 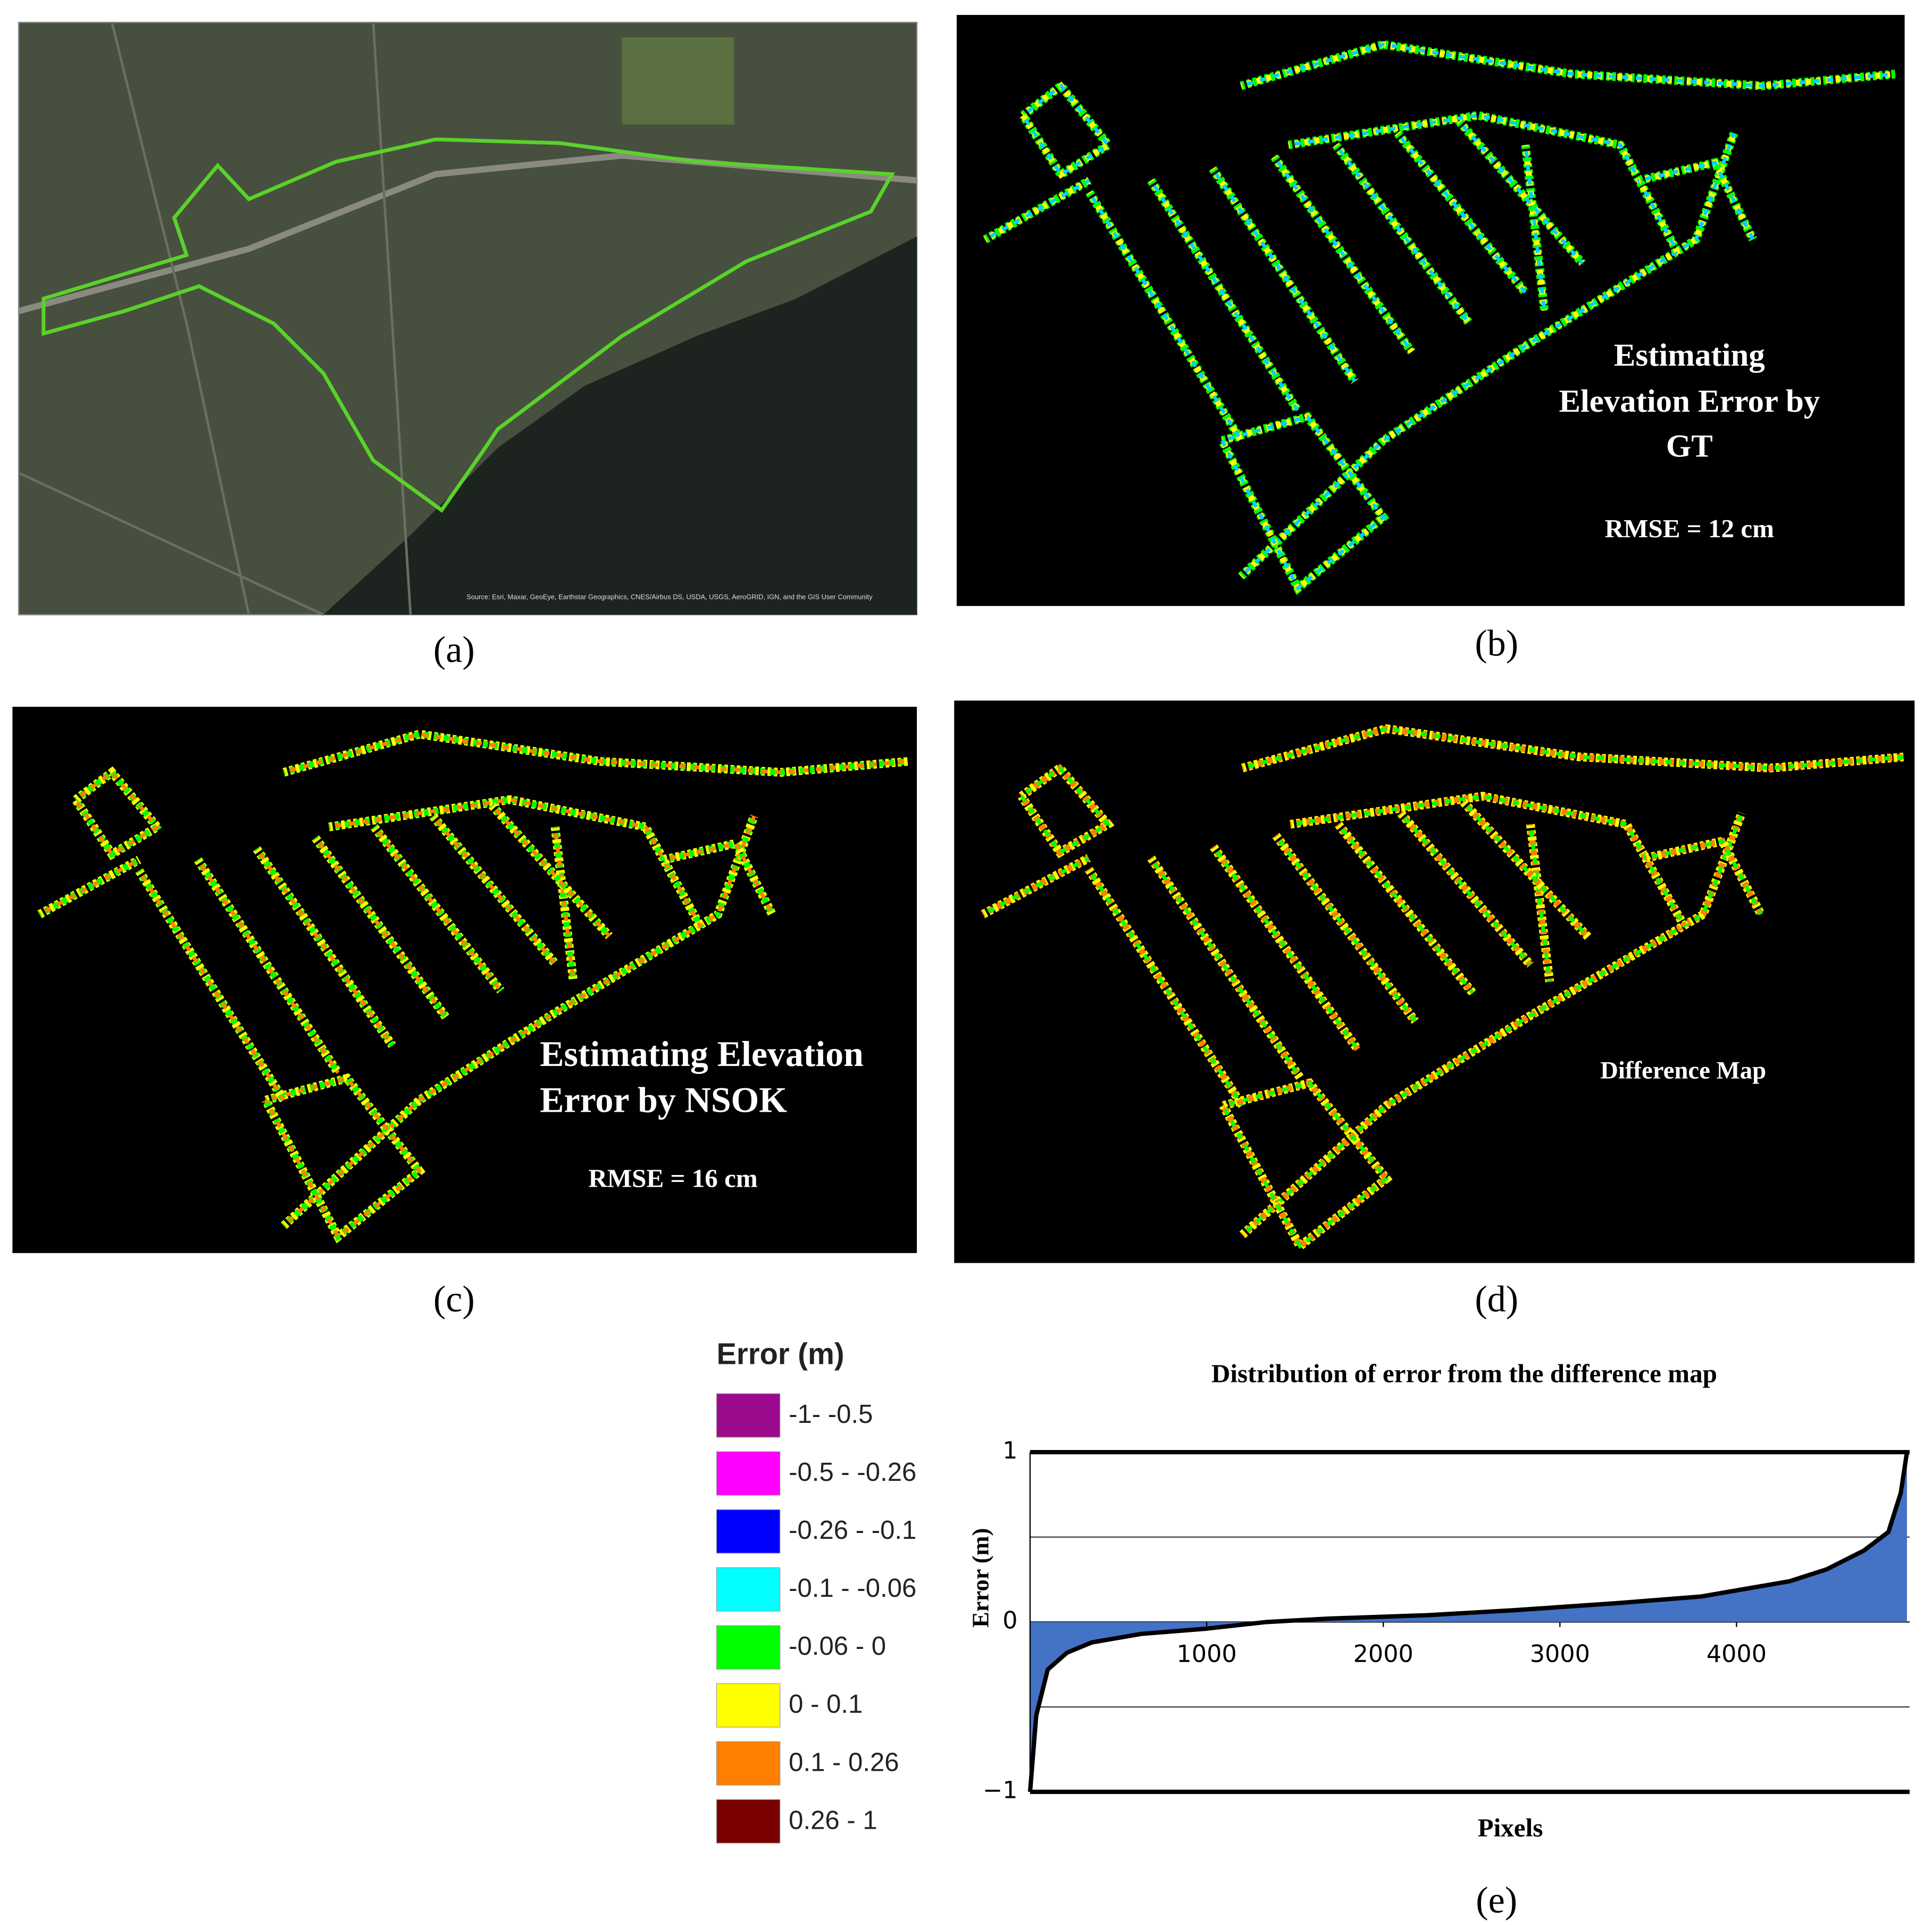 I want to click on x-tick-label: 4000, so click(x=1737, y=1654).